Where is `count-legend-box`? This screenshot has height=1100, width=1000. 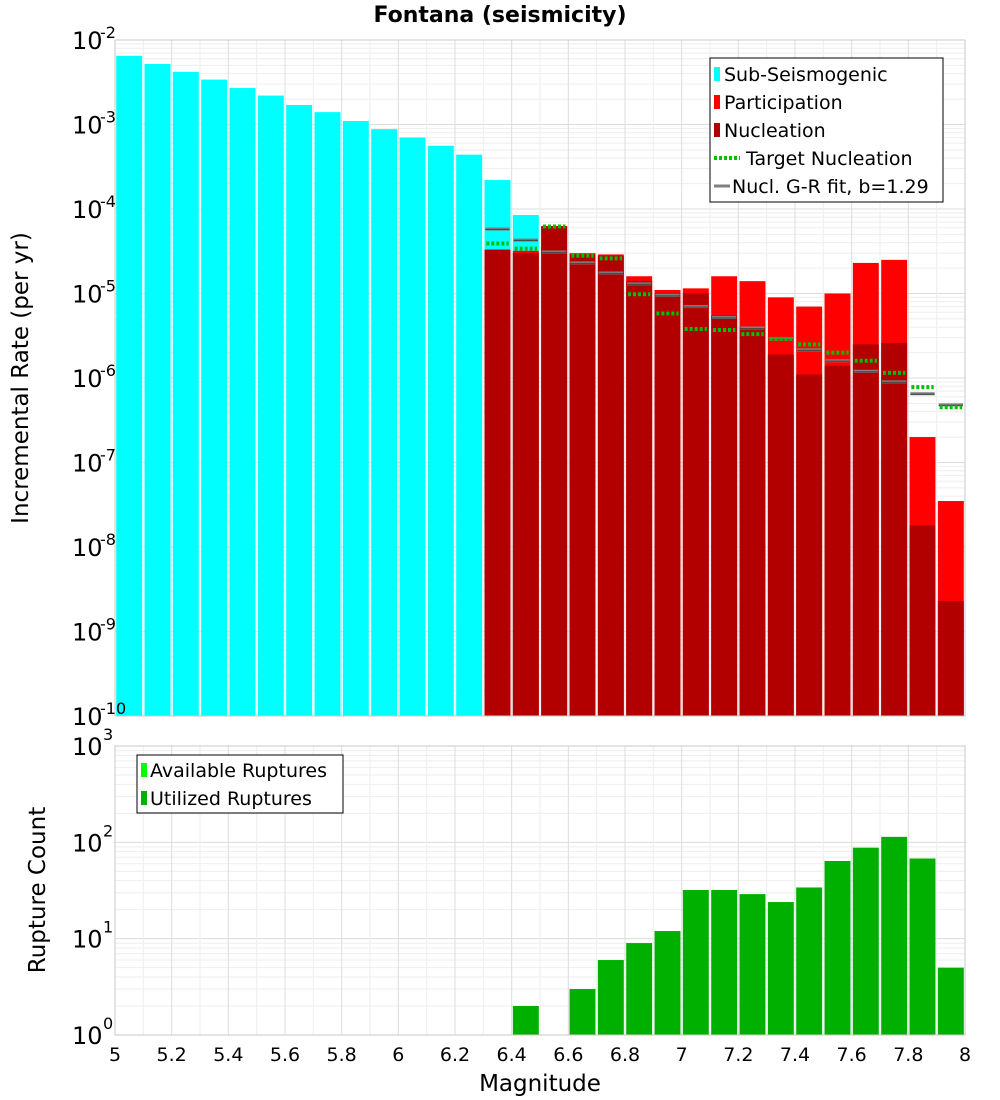 count-legend-box is located at coordinates (240, 784).